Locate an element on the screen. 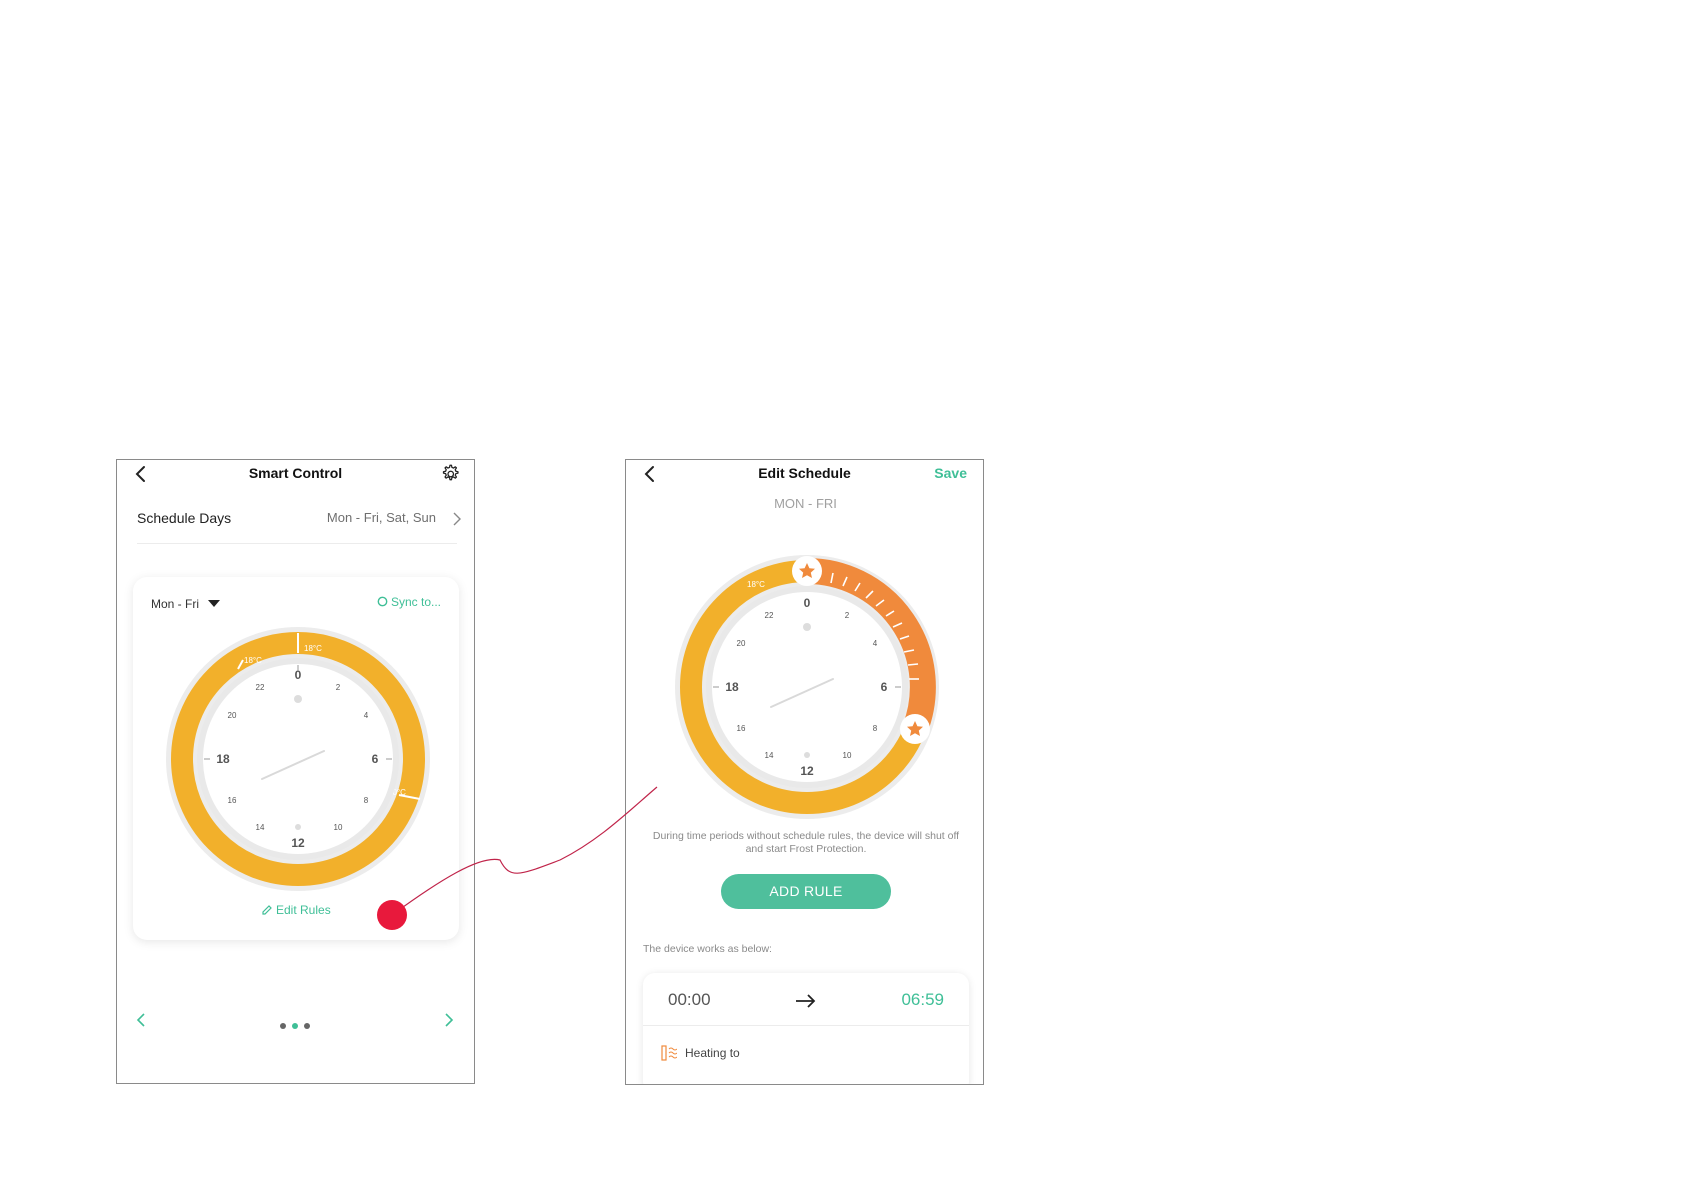 This screenshot has width=1684, height=1191. rule-end-time: 06:59 is located at coordinates (922, 999).